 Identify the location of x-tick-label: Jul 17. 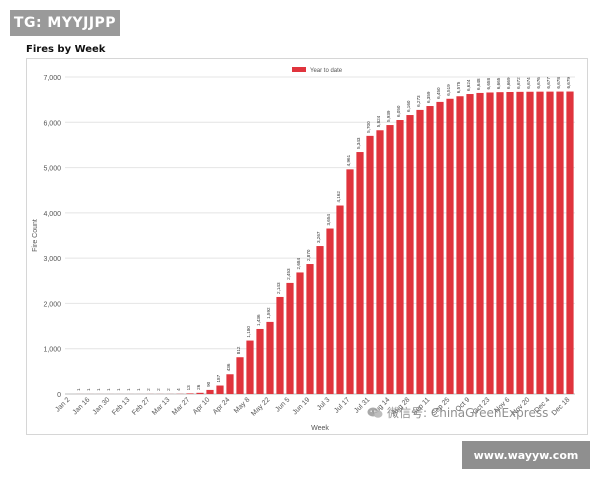
(342, 405).